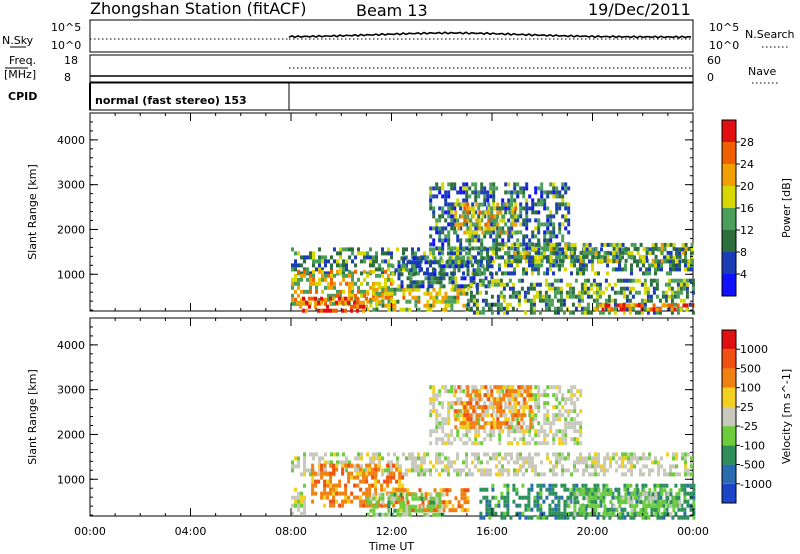 The width and height of the screenshot is (800, 554). I want to click on nsearch-label: N.Search, so click(770, 34).